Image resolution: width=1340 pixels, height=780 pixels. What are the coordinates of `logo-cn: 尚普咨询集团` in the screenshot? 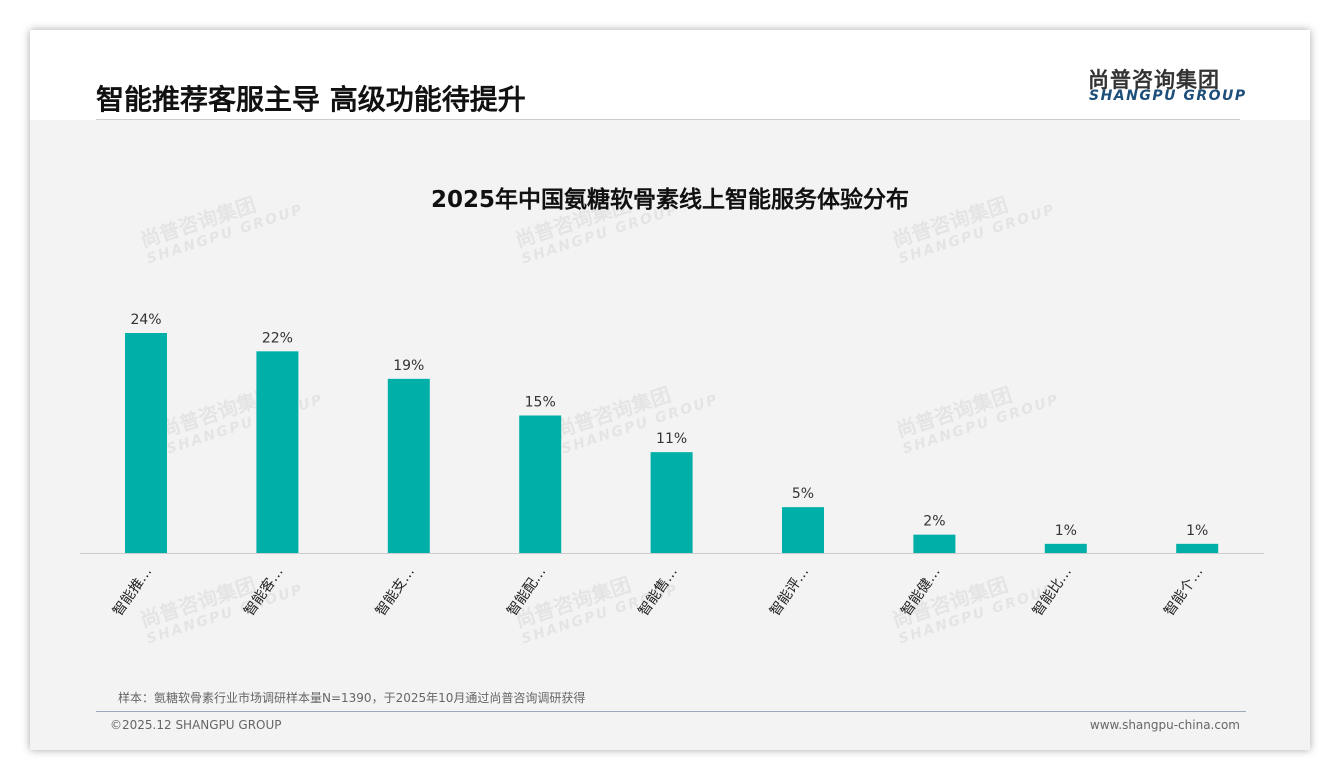 It's located at (1154, 80).